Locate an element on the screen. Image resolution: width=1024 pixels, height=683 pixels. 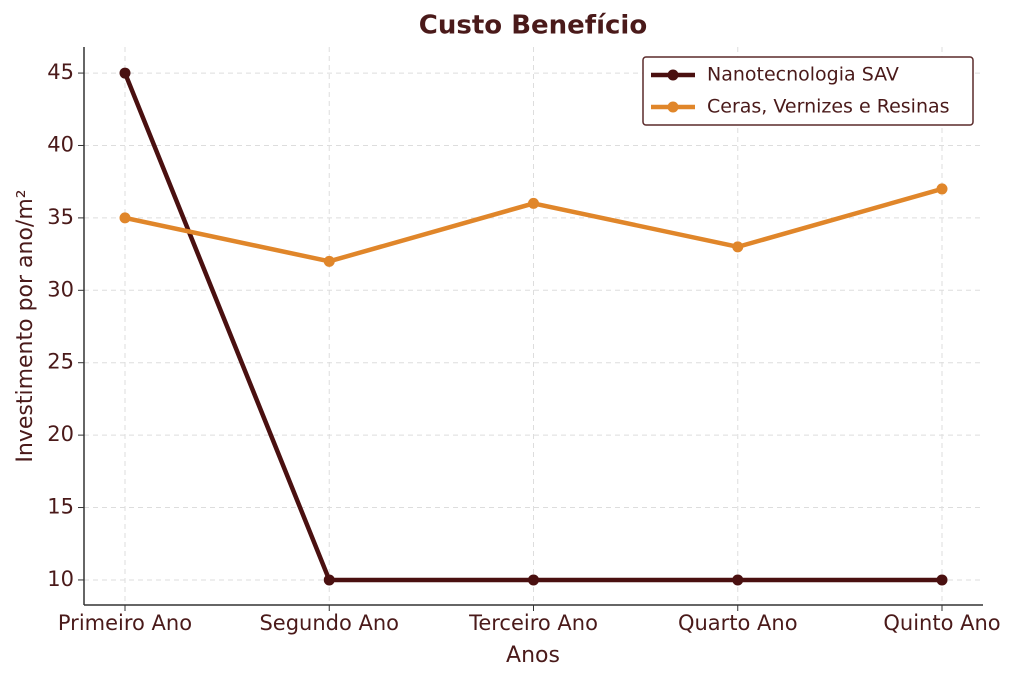
x-tick-label: Primeiro Ano is located at coordinates (125, 623).